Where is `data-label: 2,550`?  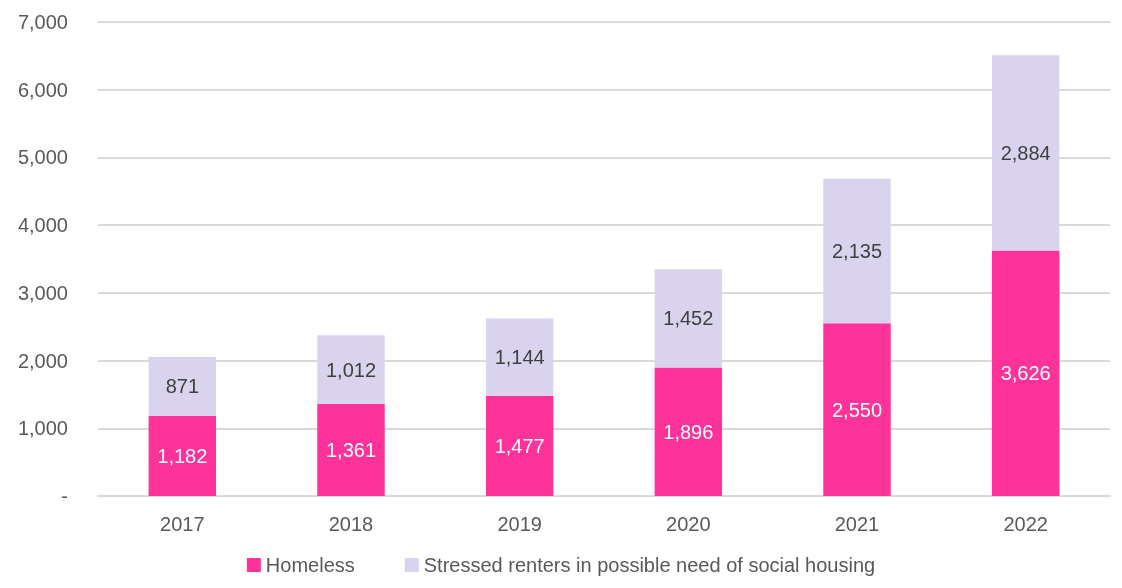
data-label: 2,550 is located at coordinates (857, 409).